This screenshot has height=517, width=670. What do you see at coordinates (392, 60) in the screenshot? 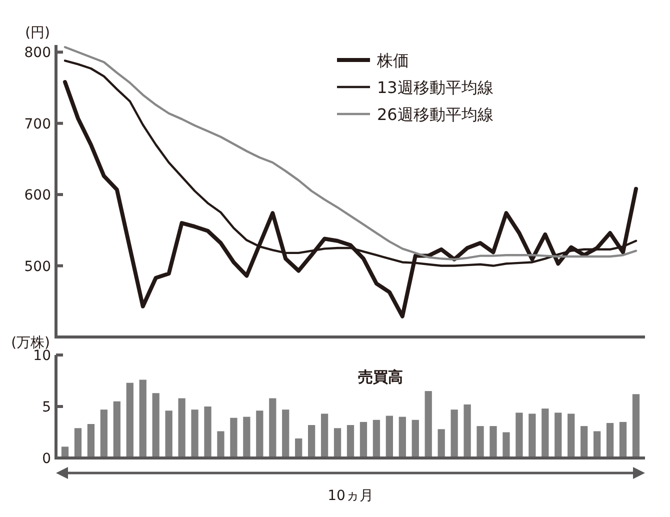
I see `legend-label: 株価` at bounding box center [392, 60].